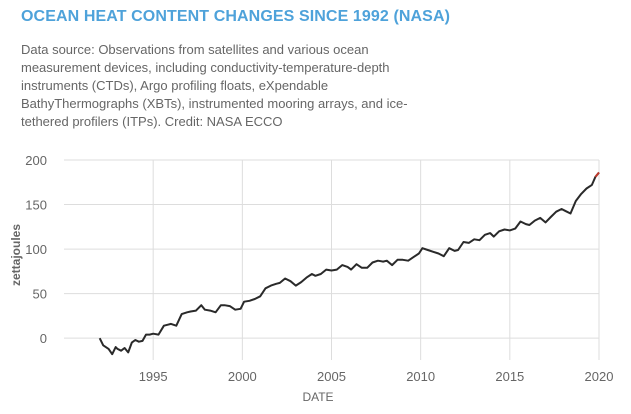 The height and width of the screenshot is (414, 631). What do you see at coordinates (242, 376) in the screenshot?
I see `x-tick-label: 2000` at bounding box center [242, 376].